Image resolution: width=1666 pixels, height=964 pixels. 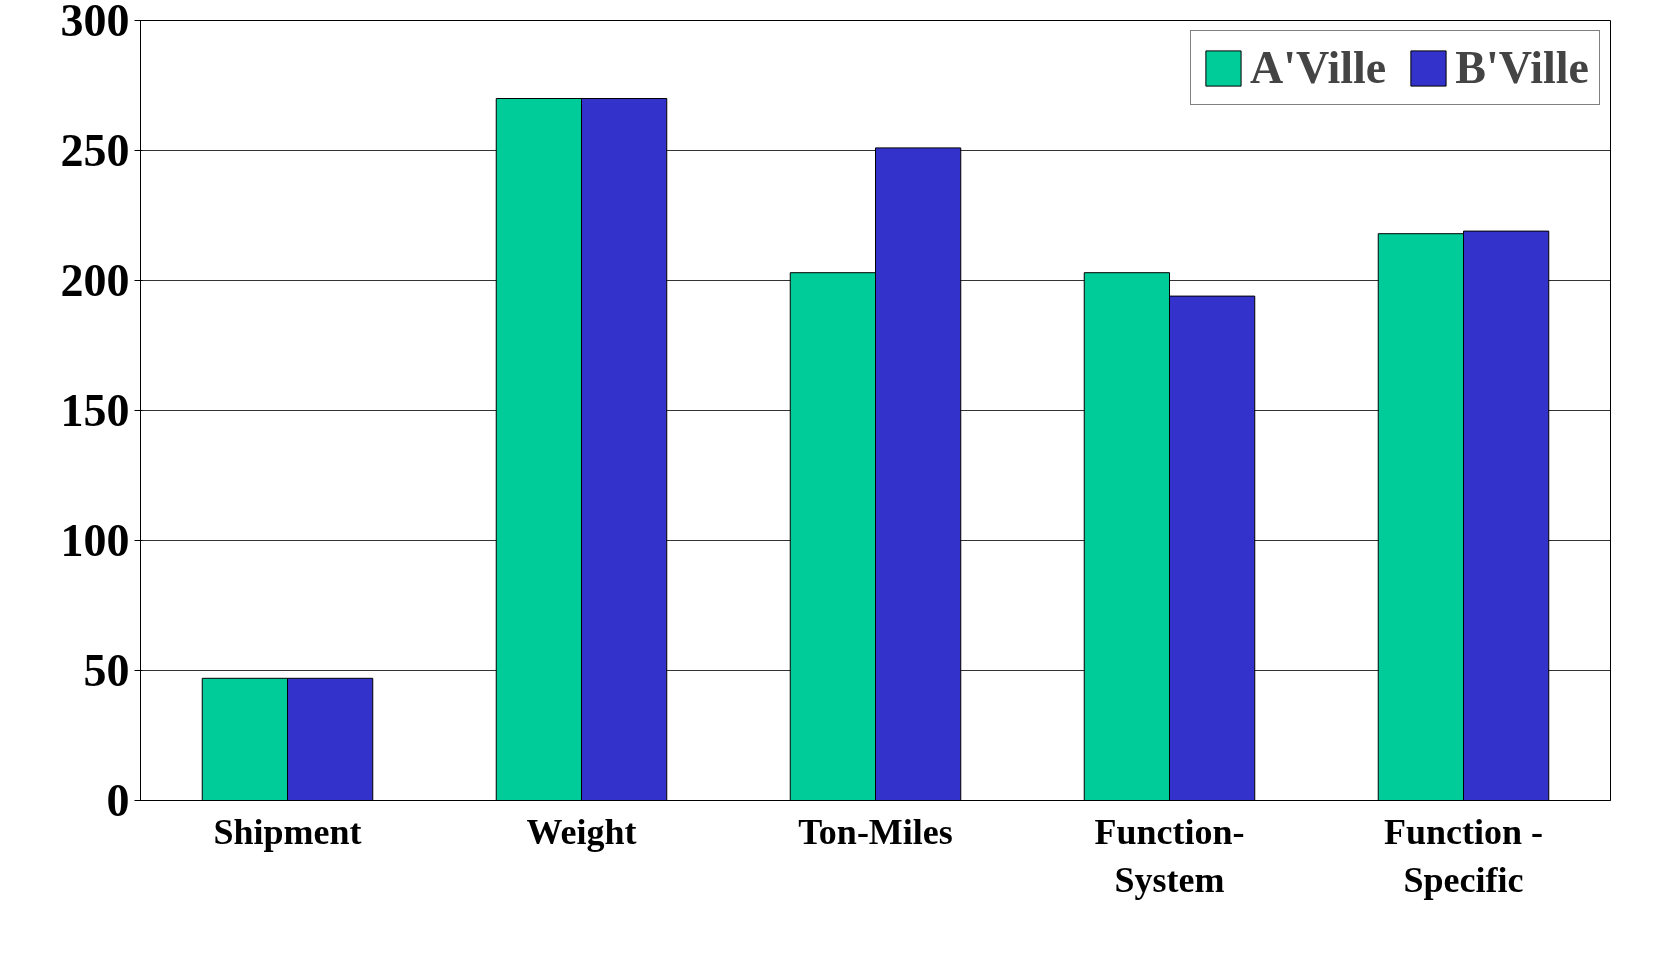 I want to click on x-tick-label: Weight, so click(x=581, y=831).